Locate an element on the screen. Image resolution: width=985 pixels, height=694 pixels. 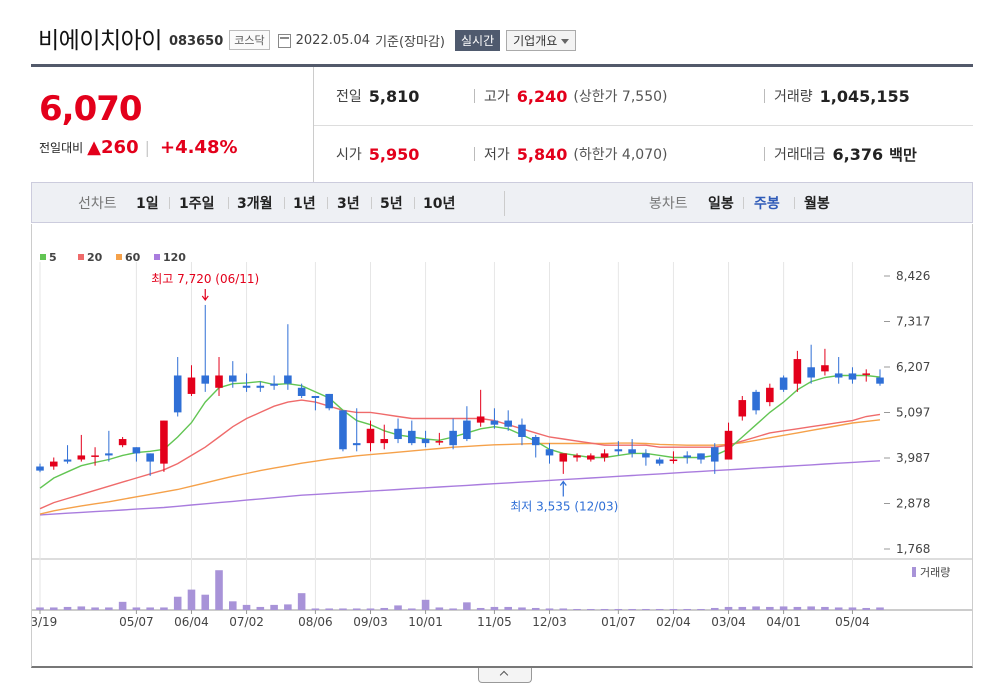
arrow-down-icon is located at coordinates (205, 294).